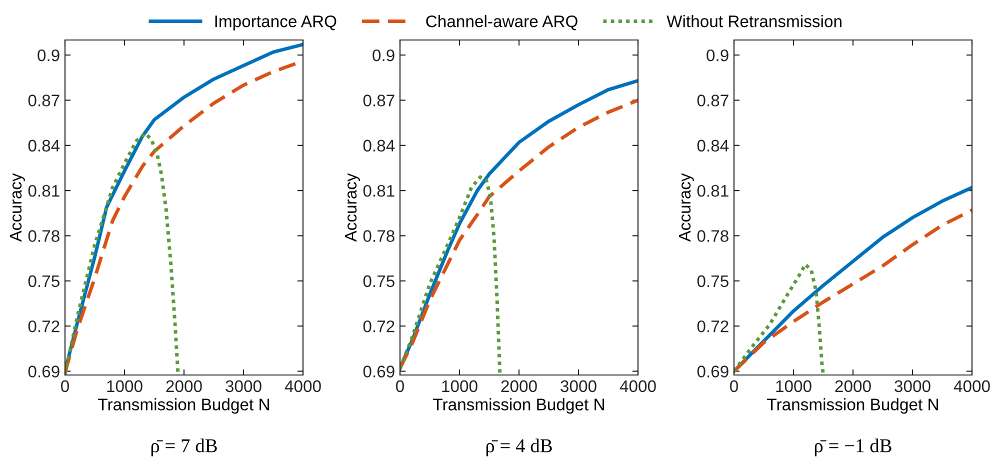 The image size is (993, 459). I want to click on legend-label: Importance ARQ, so click(275, 23).